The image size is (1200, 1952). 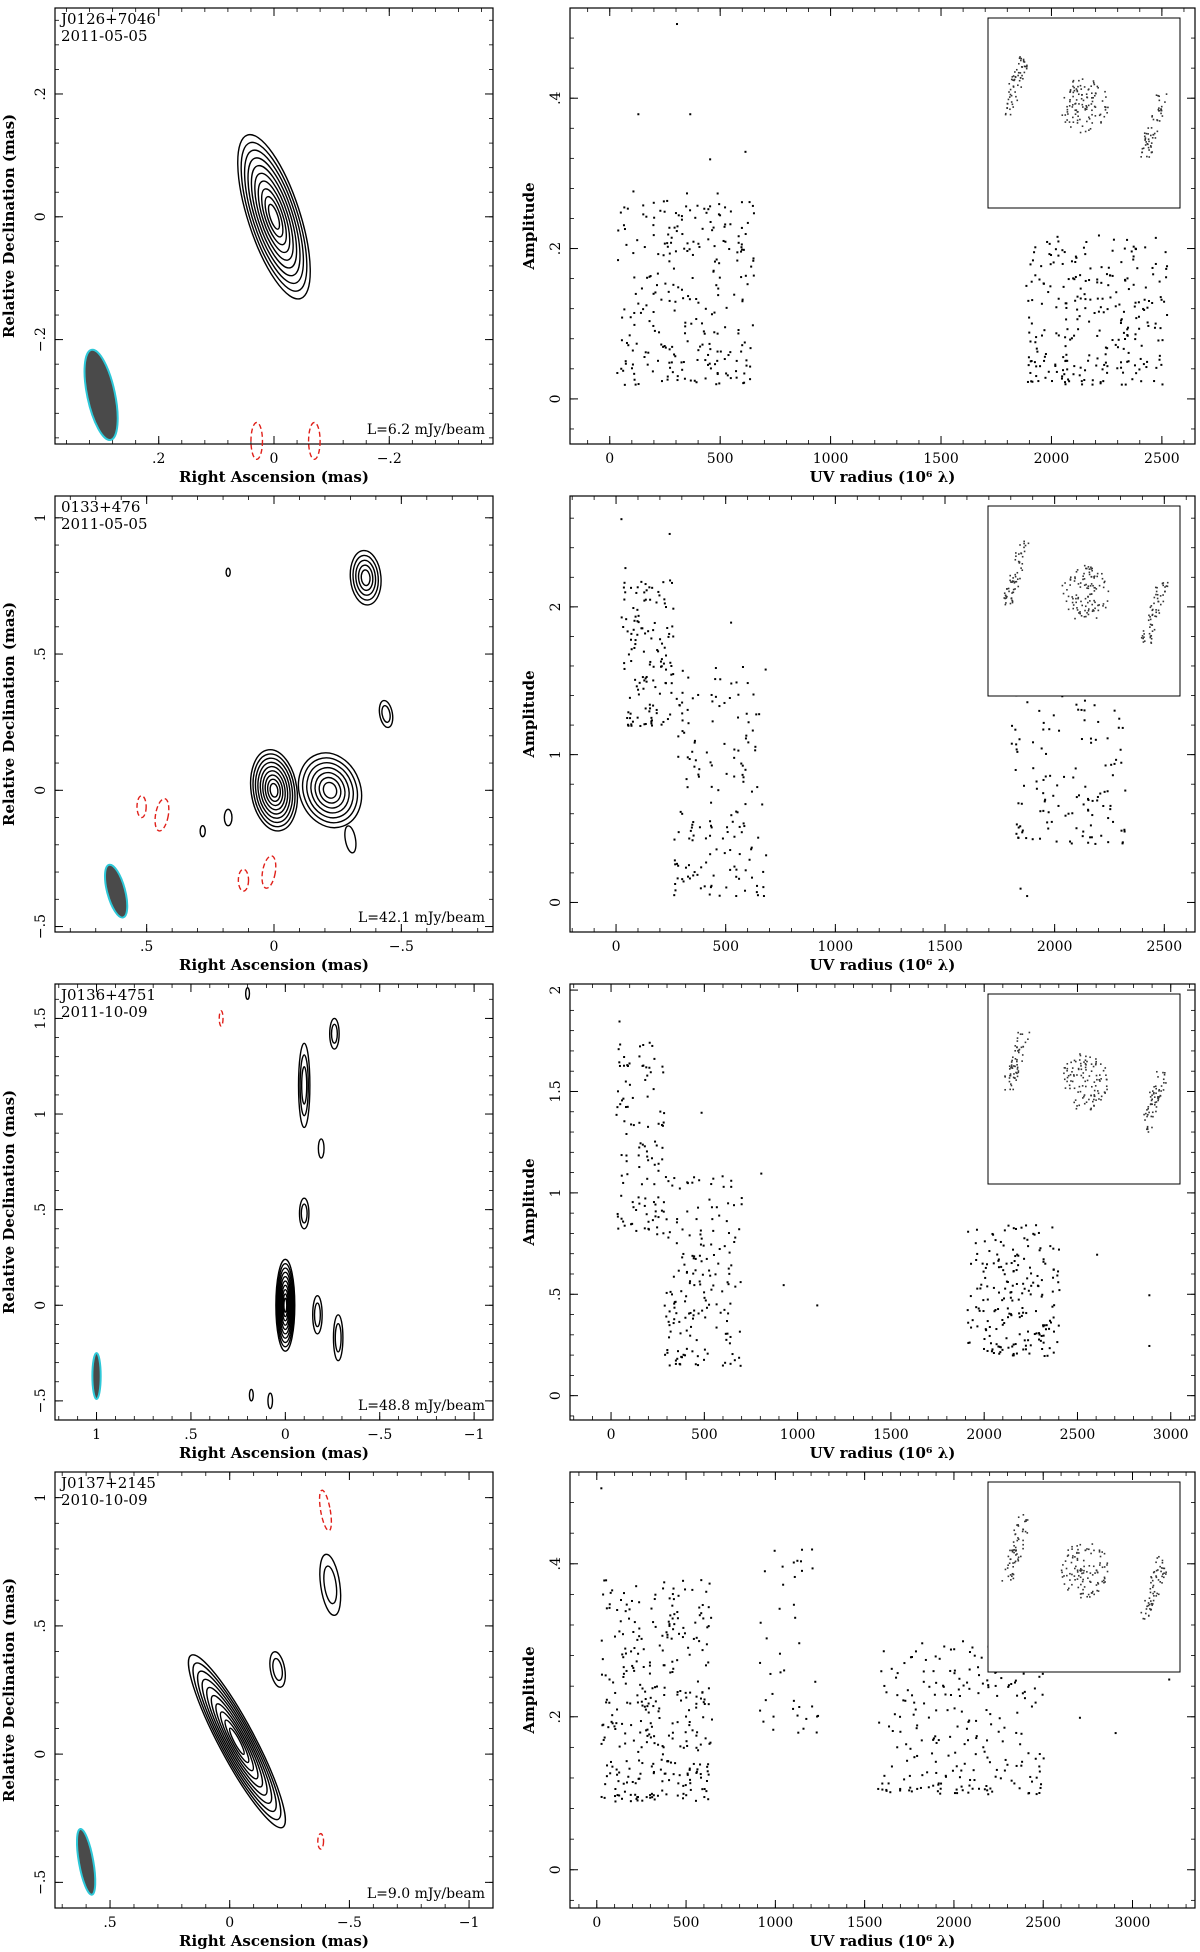 What do you see at coordinates (104, 36) in the screenshot?
I see `observation-date: 2011-05-05` at bounding box center [104, 36].